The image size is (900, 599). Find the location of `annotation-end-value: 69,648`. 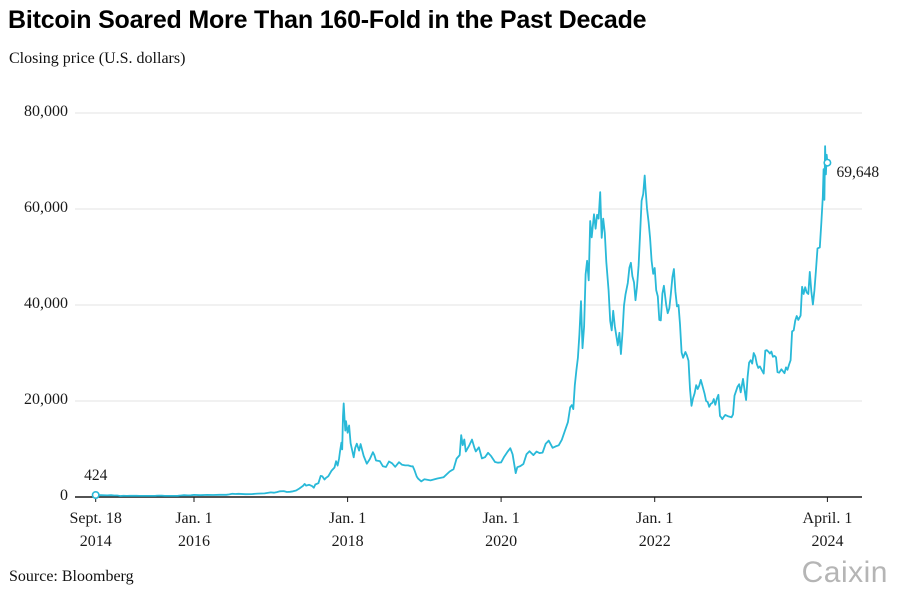

annotation-end-value: 69,648 is located at coordinates (858, 172).